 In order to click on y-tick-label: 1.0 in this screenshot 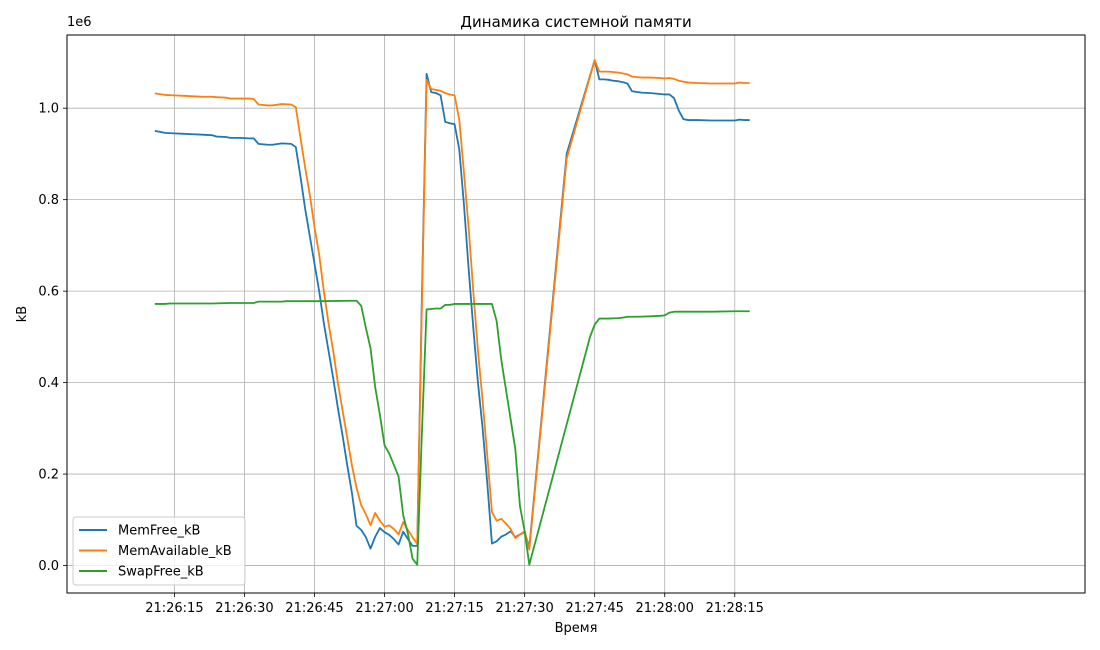, I will do `click(48, 109)`.